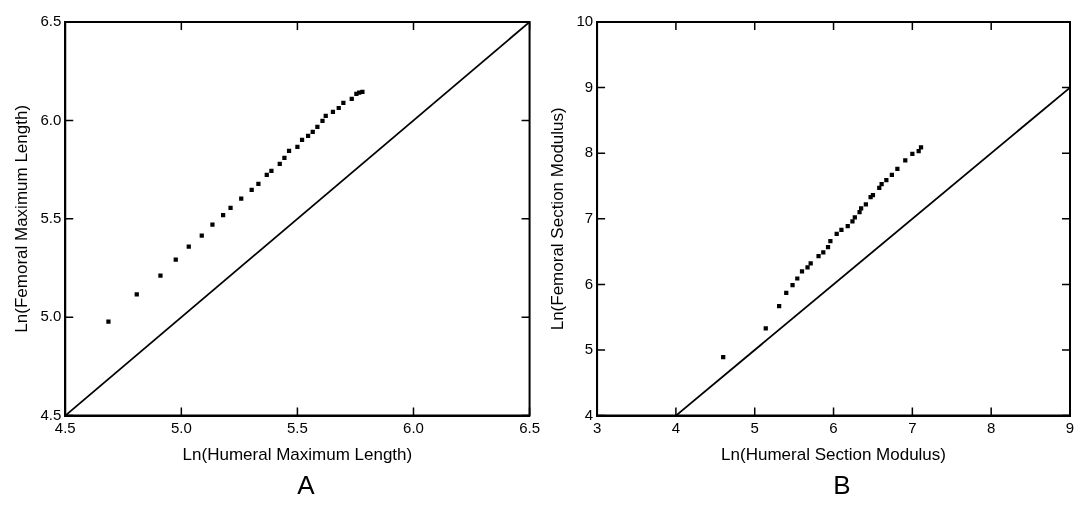  Describe the element at coordinates (51, 217) in the screenshot. I see `y-tick-label: 5.5` at that location.